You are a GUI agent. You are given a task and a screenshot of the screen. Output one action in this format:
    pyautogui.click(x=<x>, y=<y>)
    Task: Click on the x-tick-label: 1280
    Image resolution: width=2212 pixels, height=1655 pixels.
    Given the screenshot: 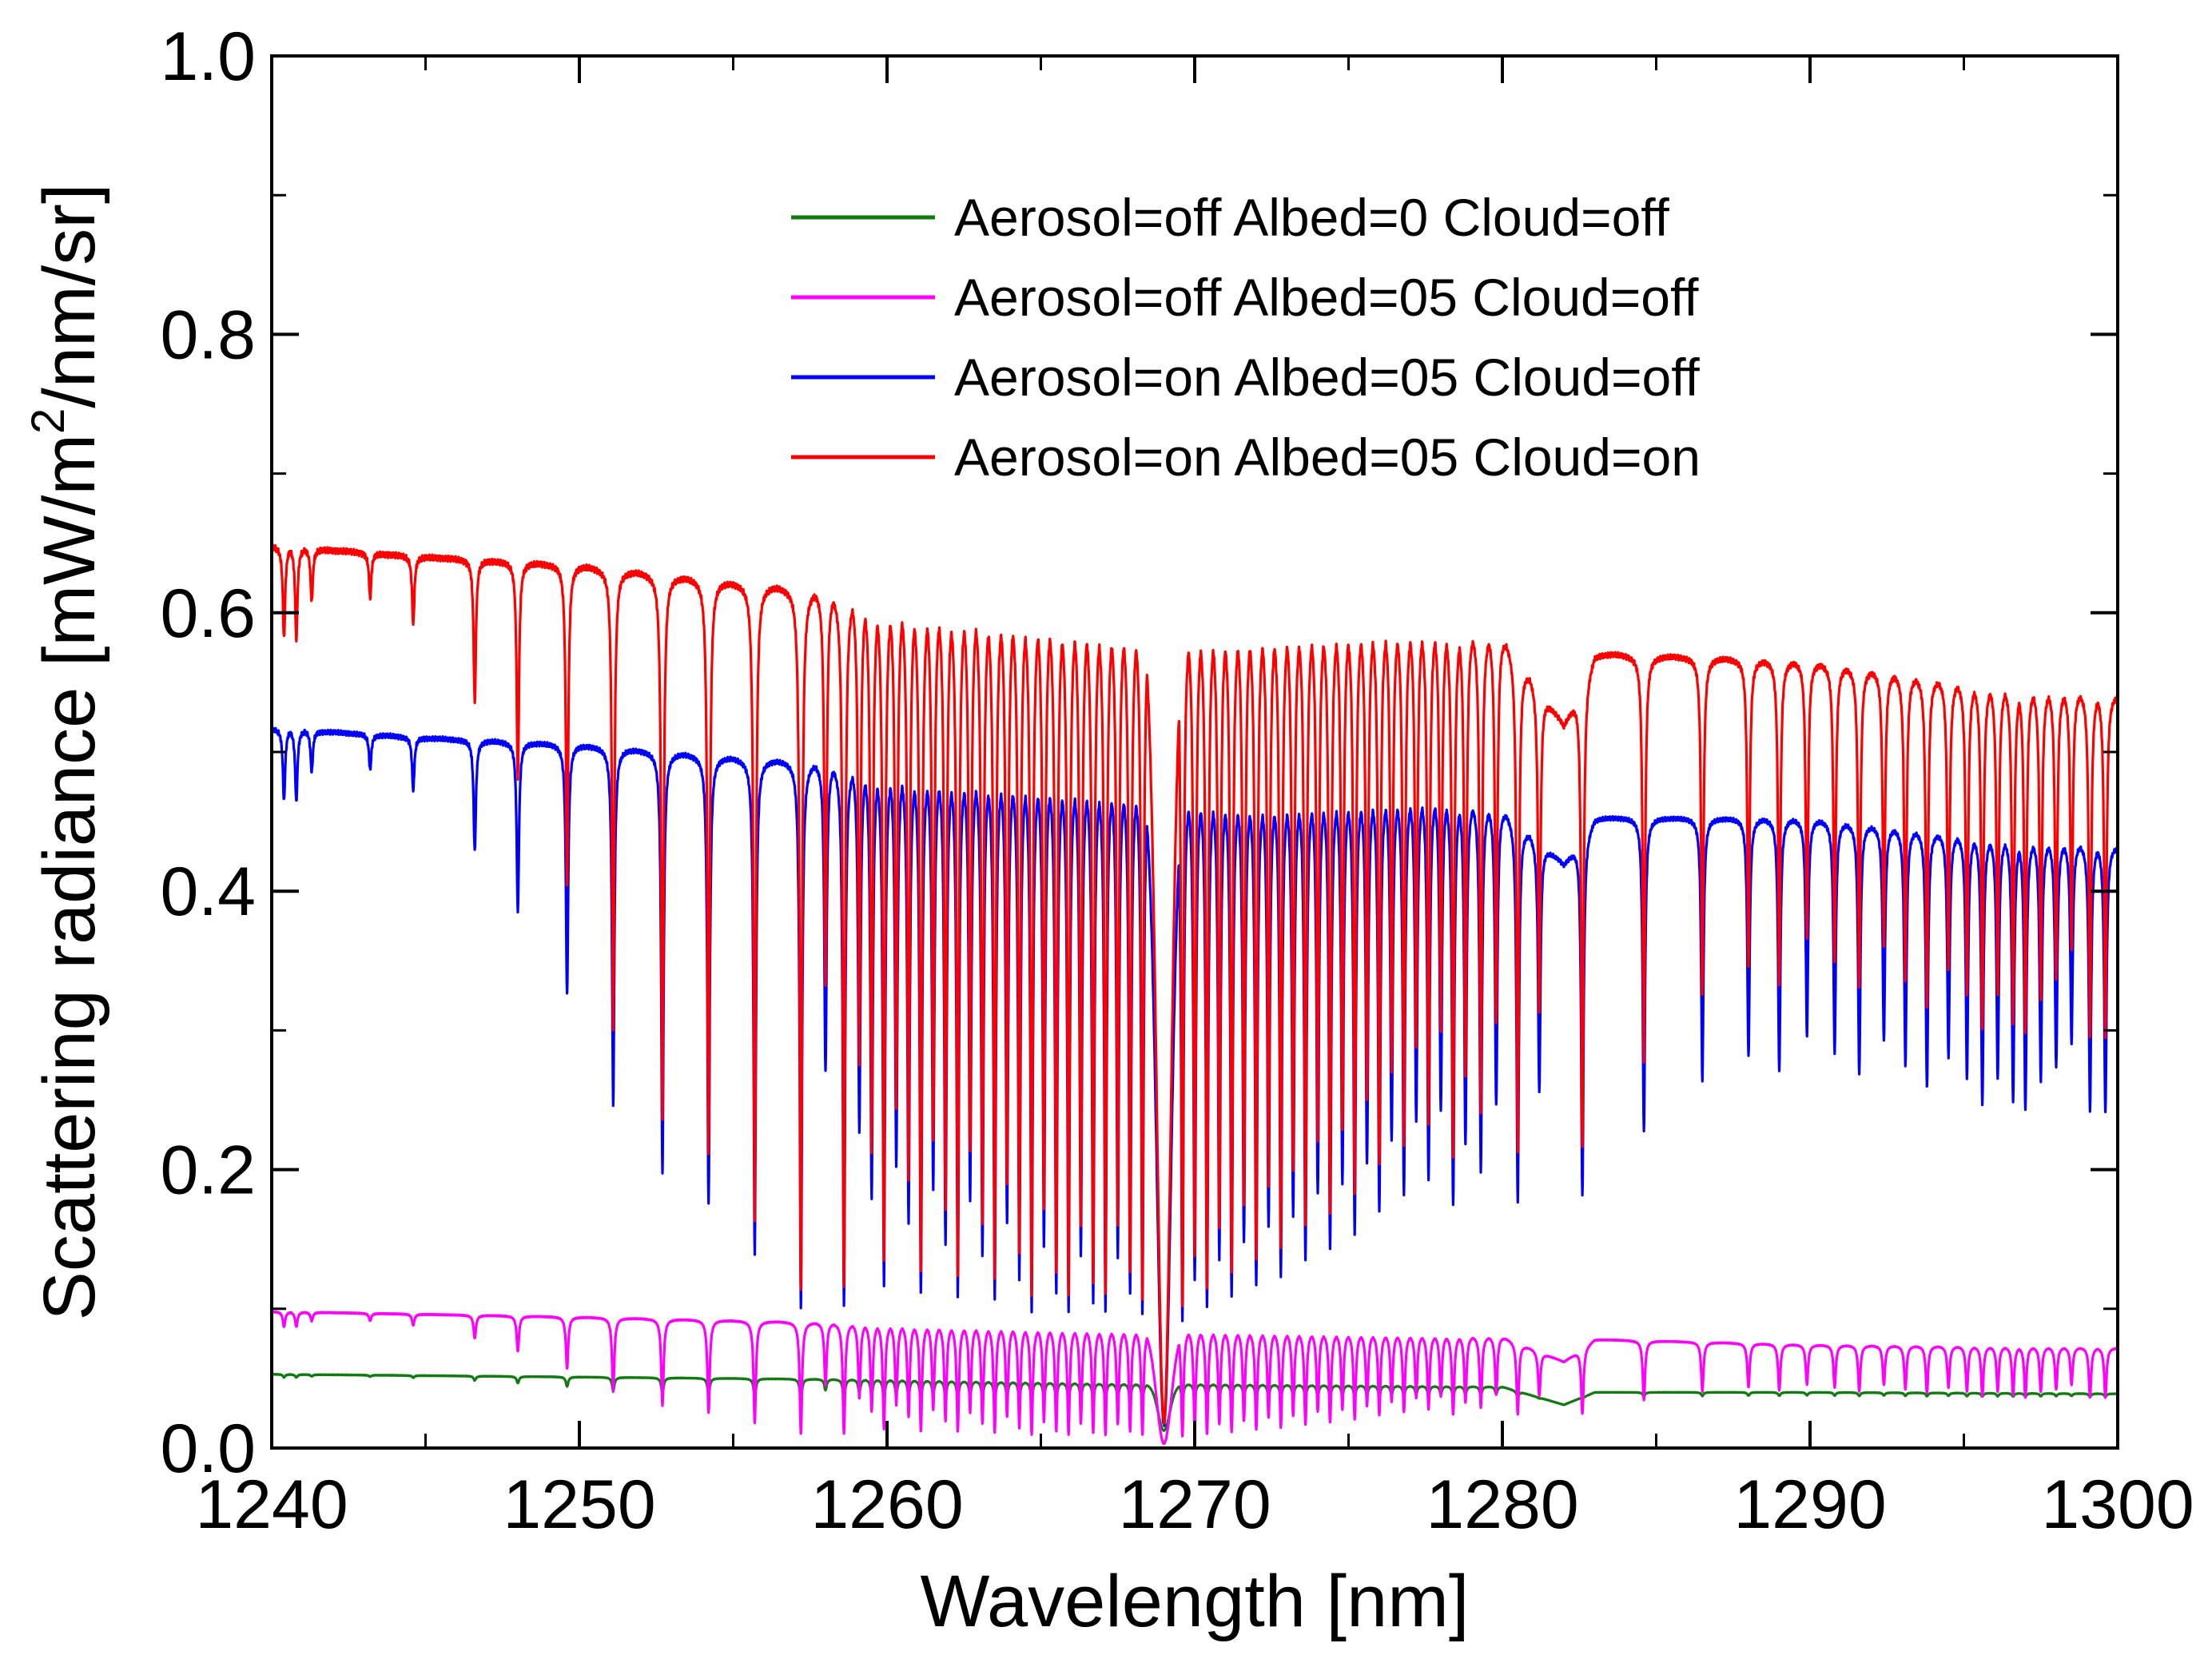 What is the action you would take?
    pyautogui.click(x=1502, y=1505)
    